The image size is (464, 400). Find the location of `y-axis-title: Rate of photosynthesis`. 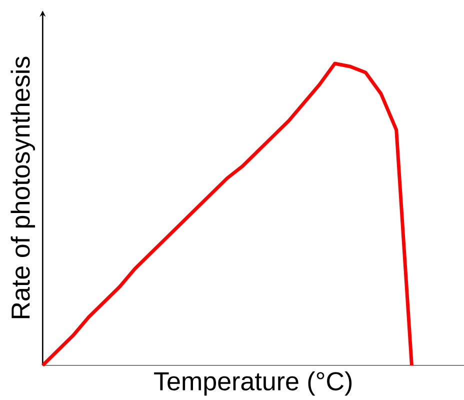

y-axis-title: Rate of photosynthesis is located at coordinates (22, 187).